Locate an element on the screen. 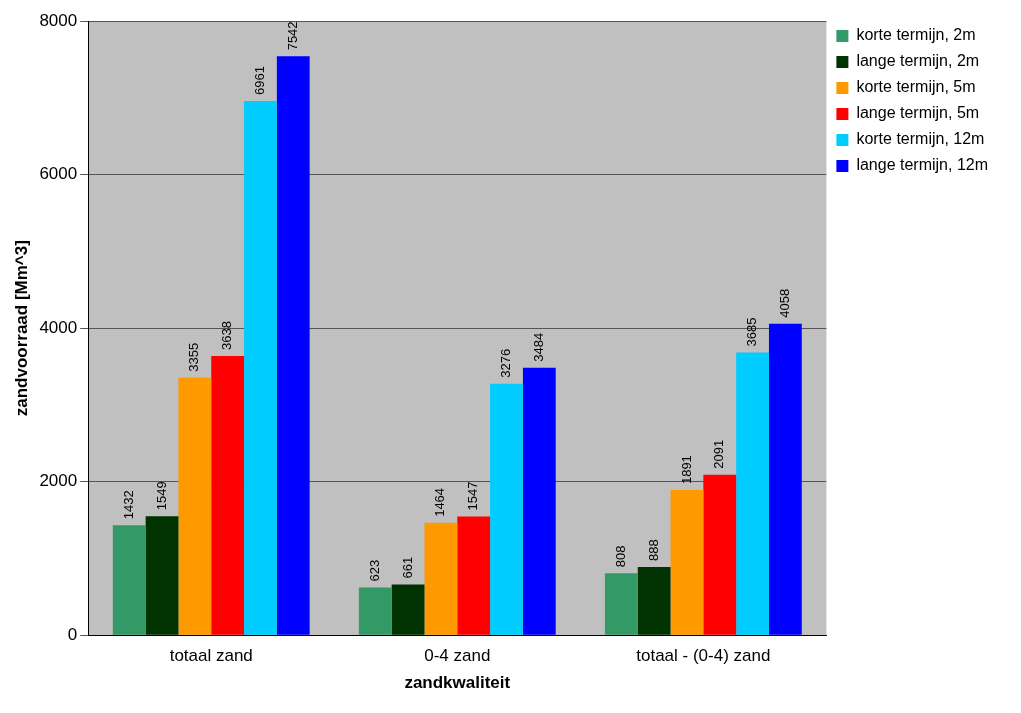 This screenshot has height=713, width=1021. data-label: 2091 is located at coordinates (719, 454).